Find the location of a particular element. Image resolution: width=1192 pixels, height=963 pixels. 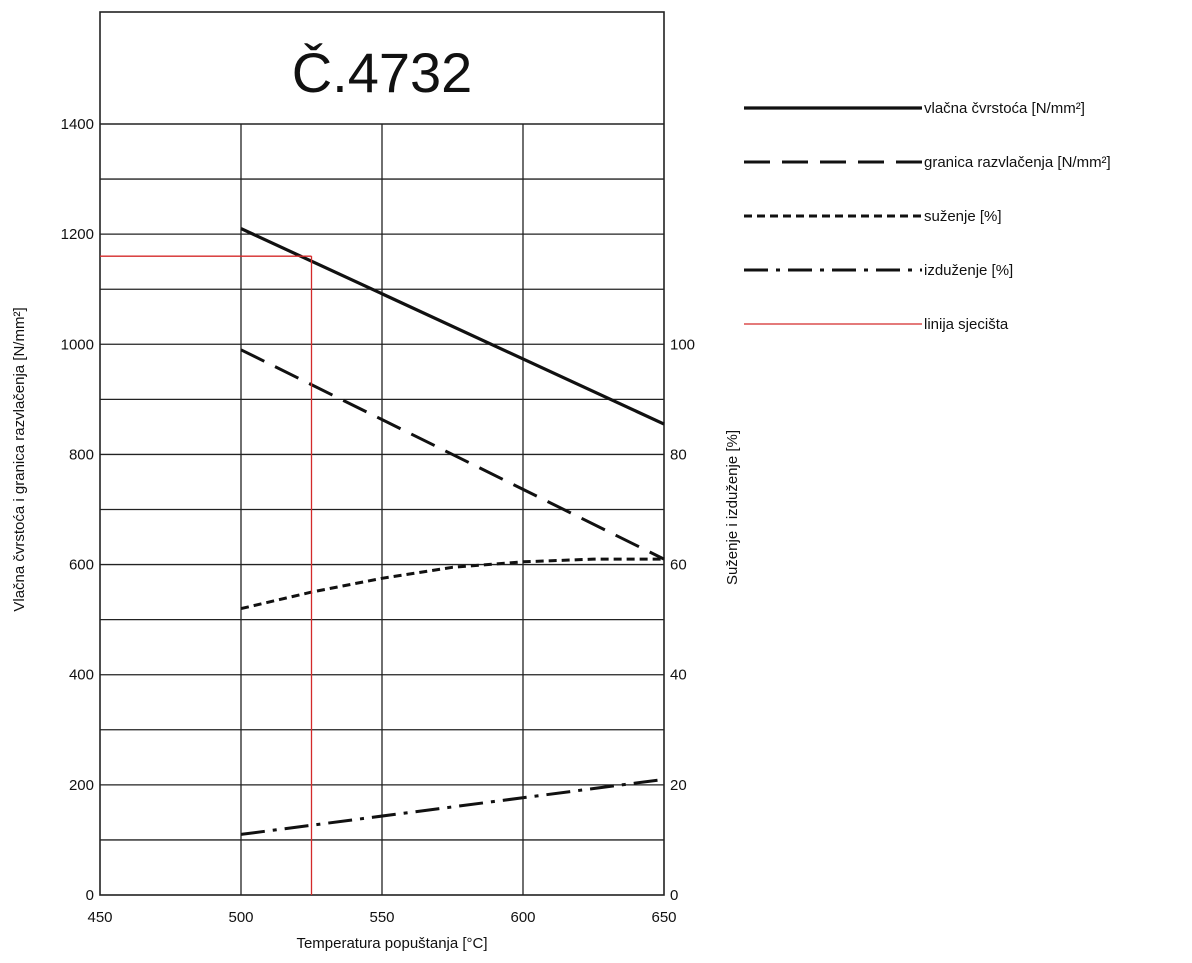

x-tick-label: 450 is located at coordinates (99, 917).